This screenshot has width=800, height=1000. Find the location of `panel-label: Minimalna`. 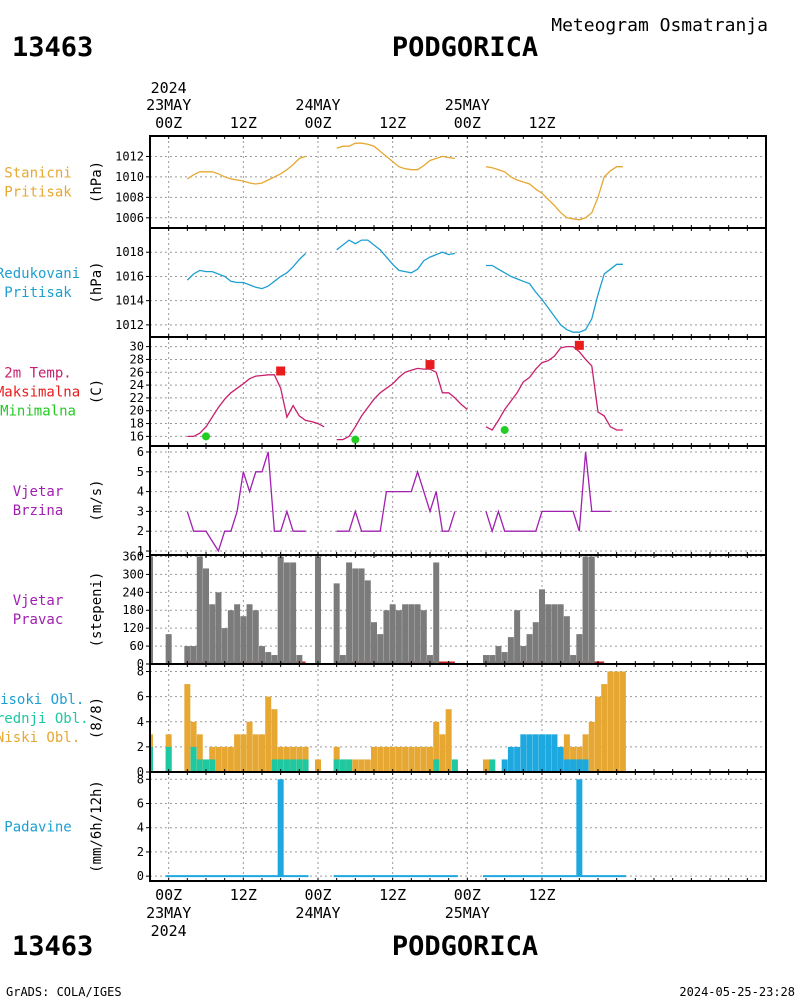

panel-label: Minimalna is located at coordinates (38, 412).